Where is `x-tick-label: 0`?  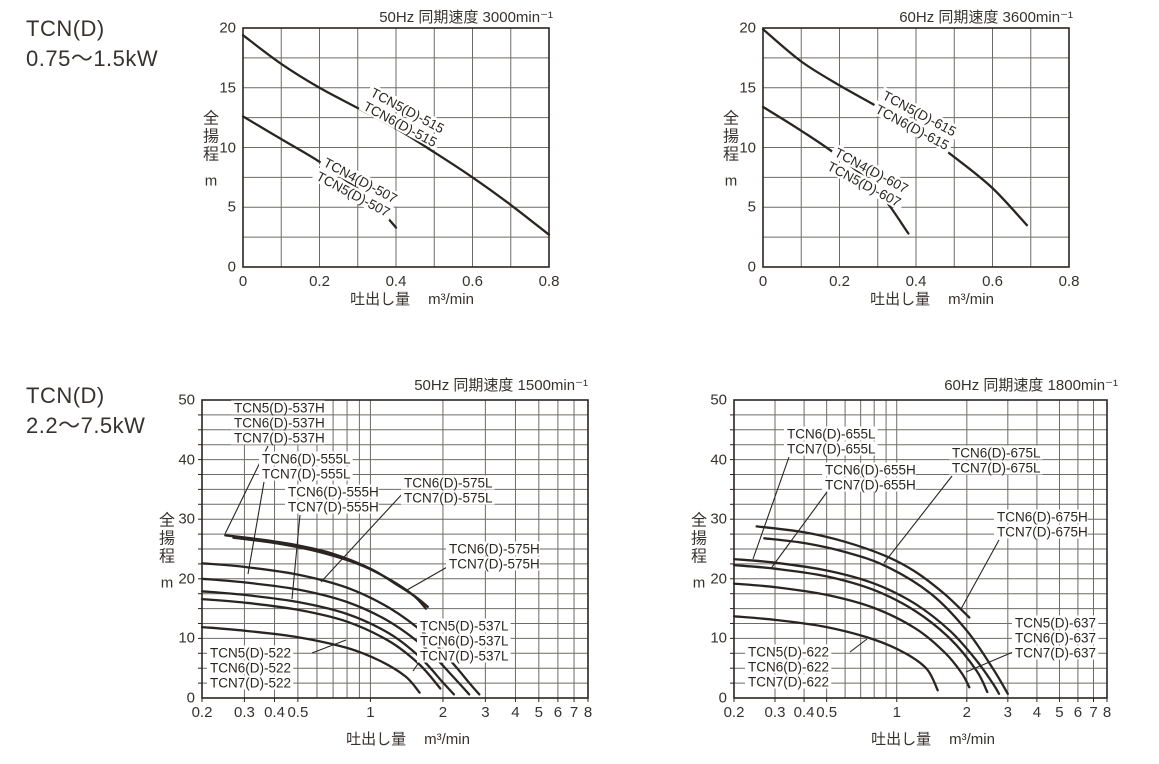
x-tick-label: 0 is located at coordinates (243, 281).